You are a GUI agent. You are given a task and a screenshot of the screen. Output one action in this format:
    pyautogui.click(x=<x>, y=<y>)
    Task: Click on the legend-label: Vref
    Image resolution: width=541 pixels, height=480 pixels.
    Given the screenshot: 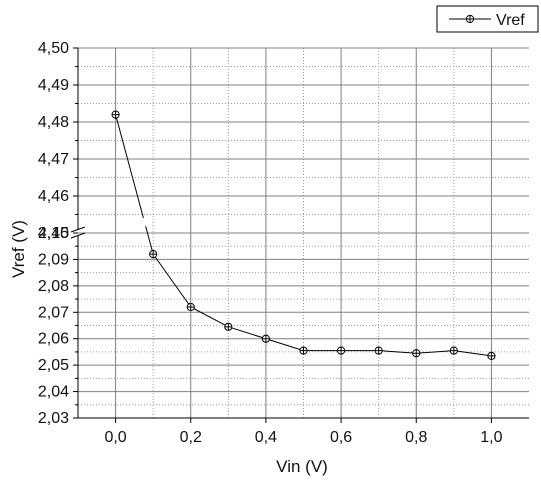 What is the action you would take?
    pyautogui.click(x=510, y=20)
    